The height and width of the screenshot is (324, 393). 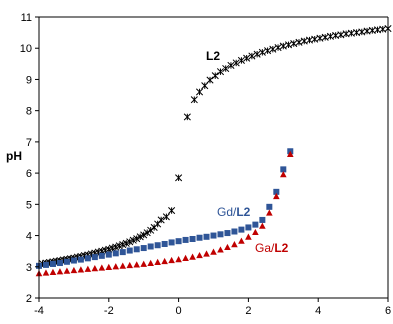 I want to click on x-tick-label: 4, so click(x=318, y=311).